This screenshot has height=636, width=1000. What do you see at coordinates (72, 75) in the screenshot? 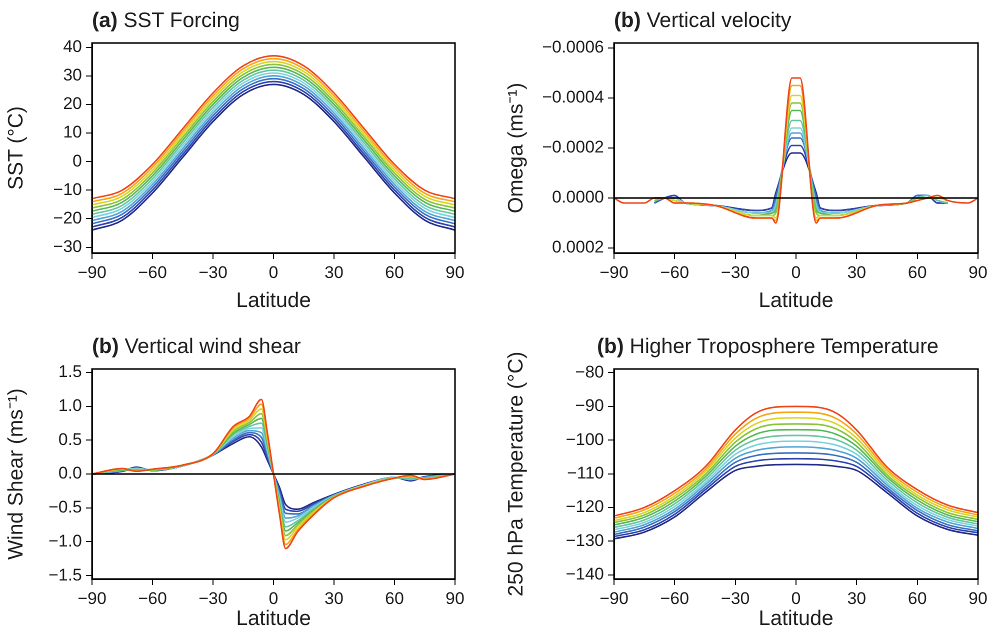
I see `y-tick-label: 30` at bounding box center [72, 75].